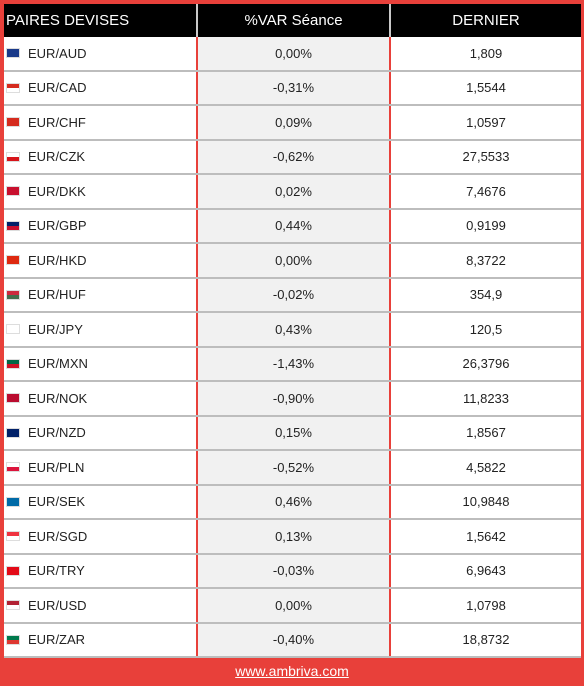  I want to click on pair-label: EUR/USD, so click(57, 605).